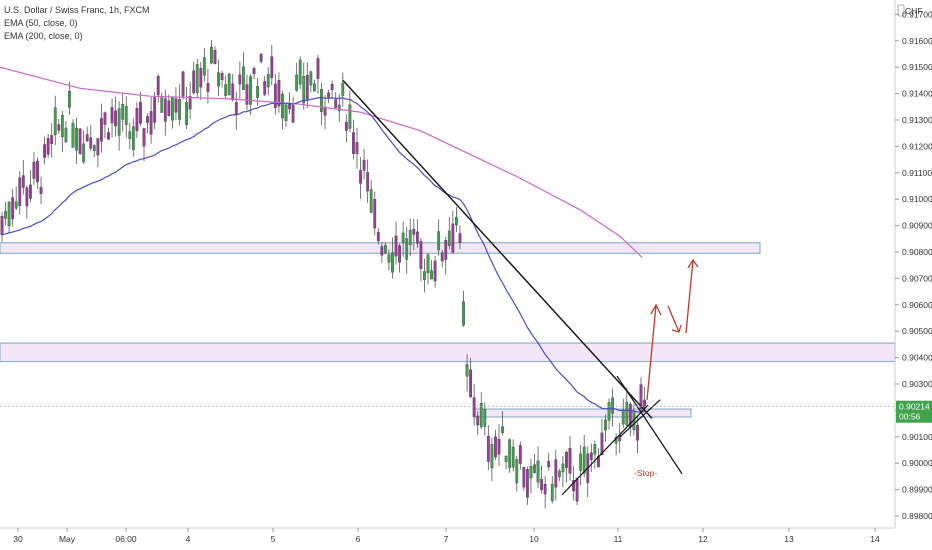  I want to click on y-tick-label: 0.90300, so click(917, 384).